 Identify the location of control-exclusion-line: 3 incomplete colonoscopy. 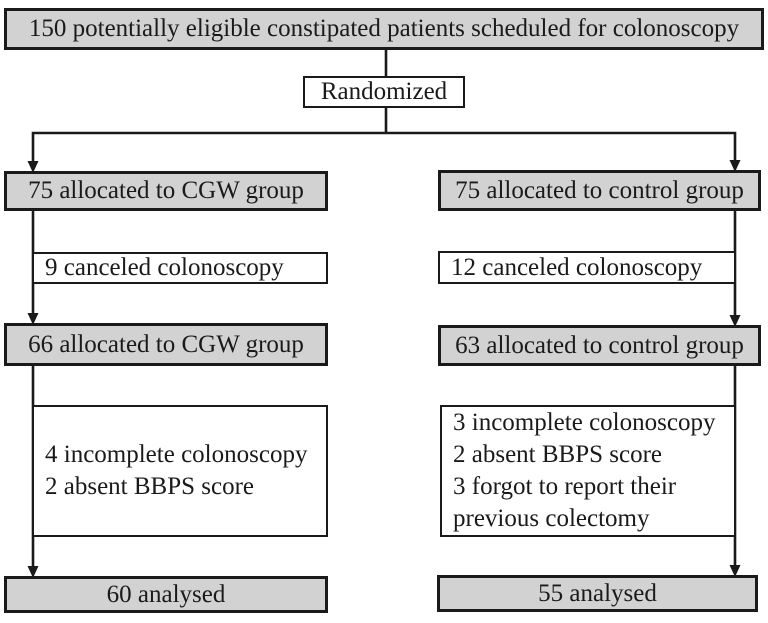
(584, 422).